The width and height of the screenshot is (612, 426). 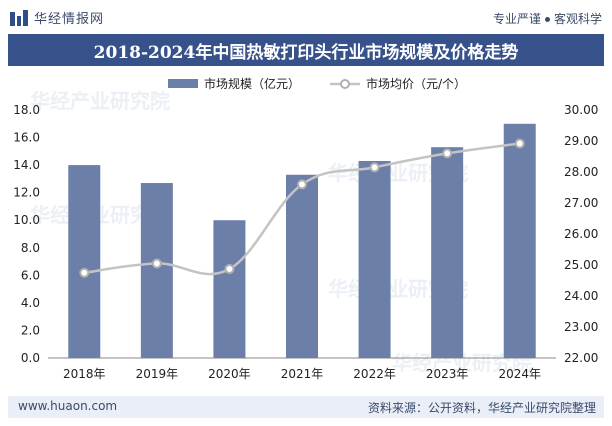 What do you see at coordinates (581, 234) in the screenshot?
I see `y-right-tick-label-4: 26.00` at bounding box center [581, 234].